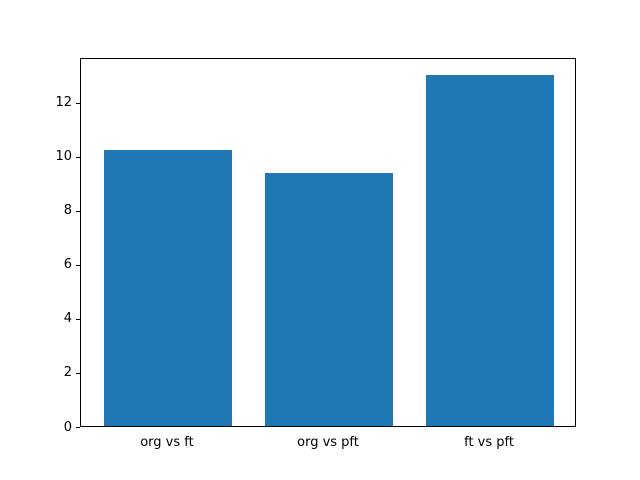 Image resolution: width=640 pixels, height=480 pixels. Describe the element at coordinates (63, 103) in the screenshot. I see `y-tick-label: 12` at that location.